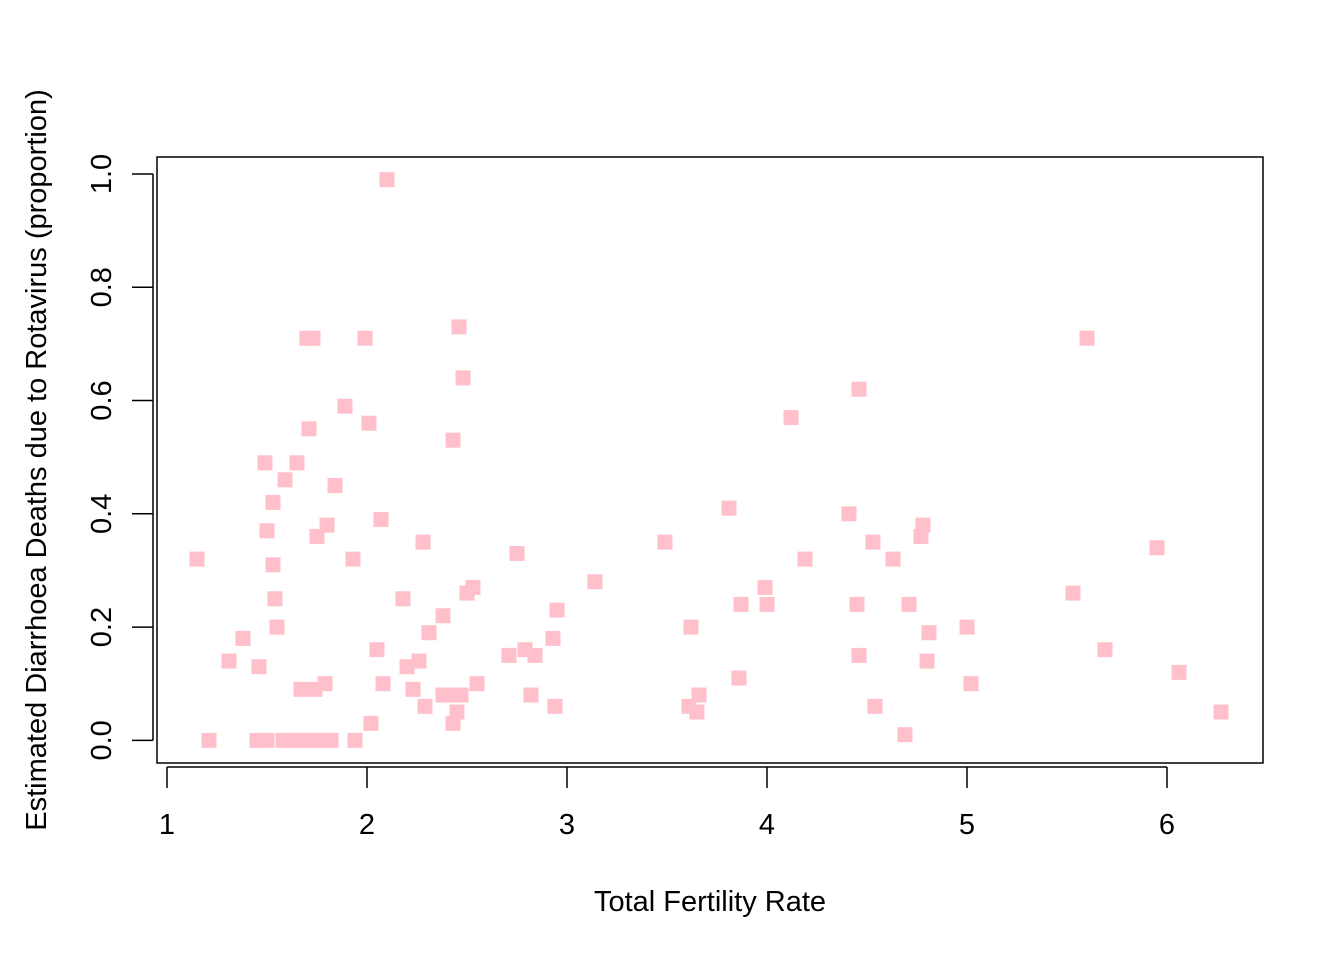  I want to click on y-tick-label: 0.2, so click(102, 627).